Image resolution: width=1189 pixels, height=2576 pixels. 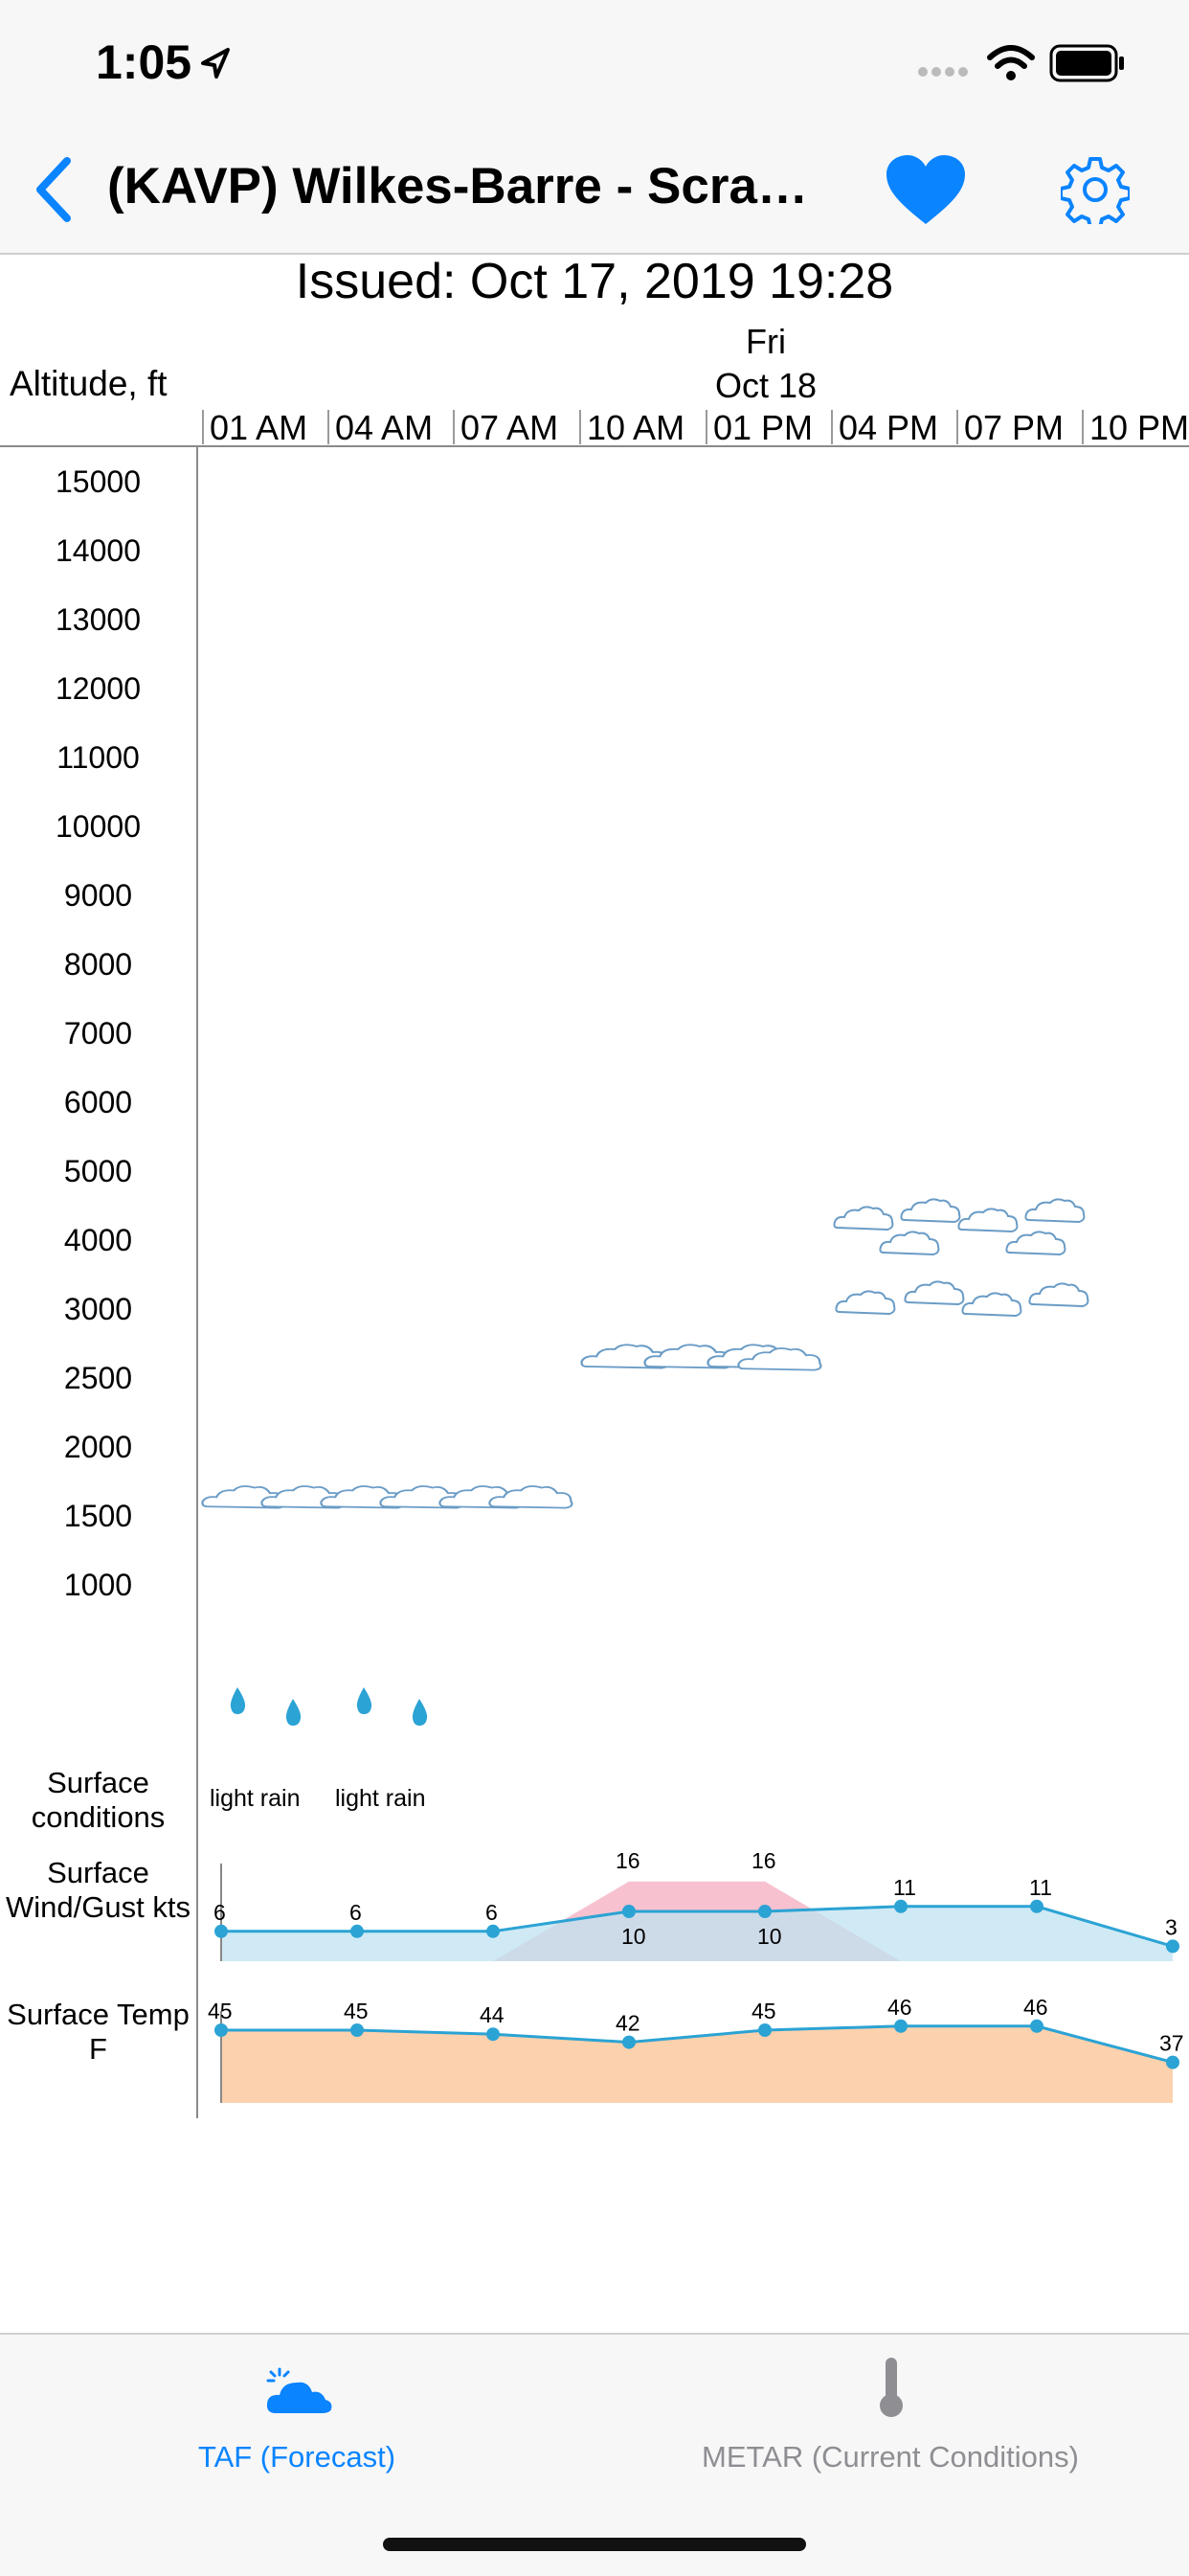 I want to click on temp-area, so click(x=697, y=2064).